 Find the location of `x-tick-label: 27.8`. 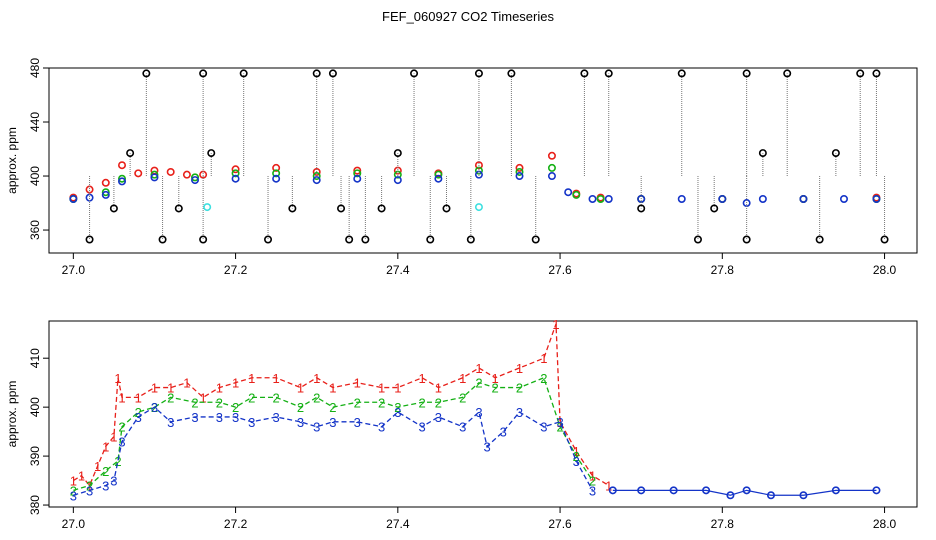

x-tick-label: 27.8 is located at coordinates (723, 524).